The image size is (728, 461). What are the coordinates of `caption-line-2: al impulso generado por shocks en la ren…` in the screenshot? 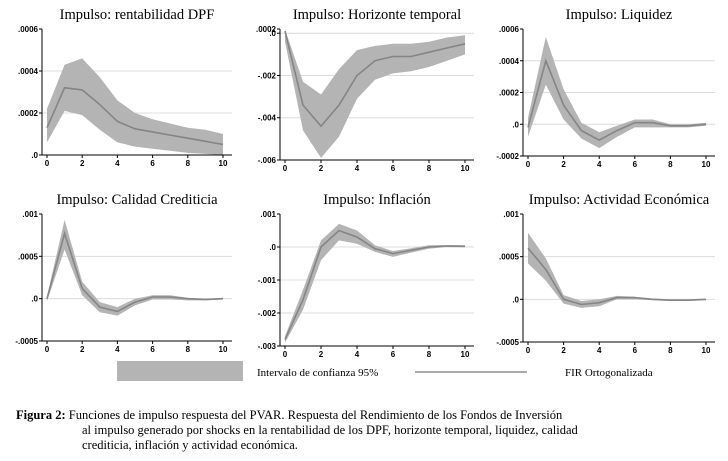 It's located at (330, 430).